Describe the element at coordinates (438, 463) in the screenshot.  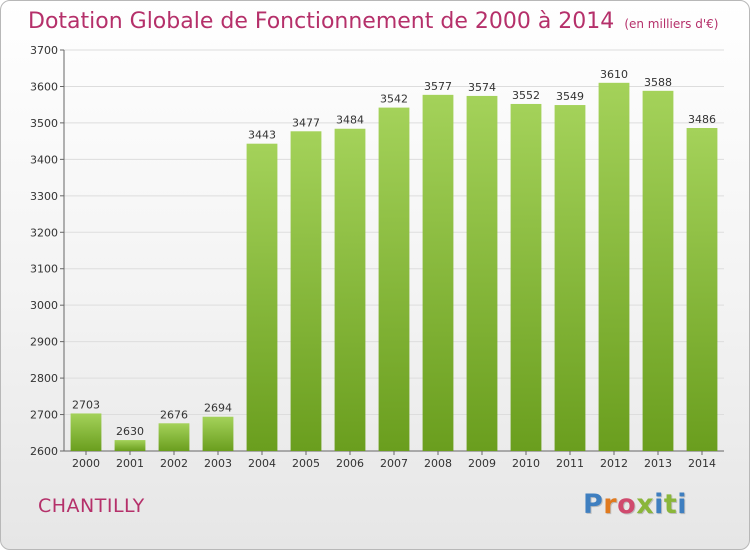
I see `x-tick-label: 2008` at that location.